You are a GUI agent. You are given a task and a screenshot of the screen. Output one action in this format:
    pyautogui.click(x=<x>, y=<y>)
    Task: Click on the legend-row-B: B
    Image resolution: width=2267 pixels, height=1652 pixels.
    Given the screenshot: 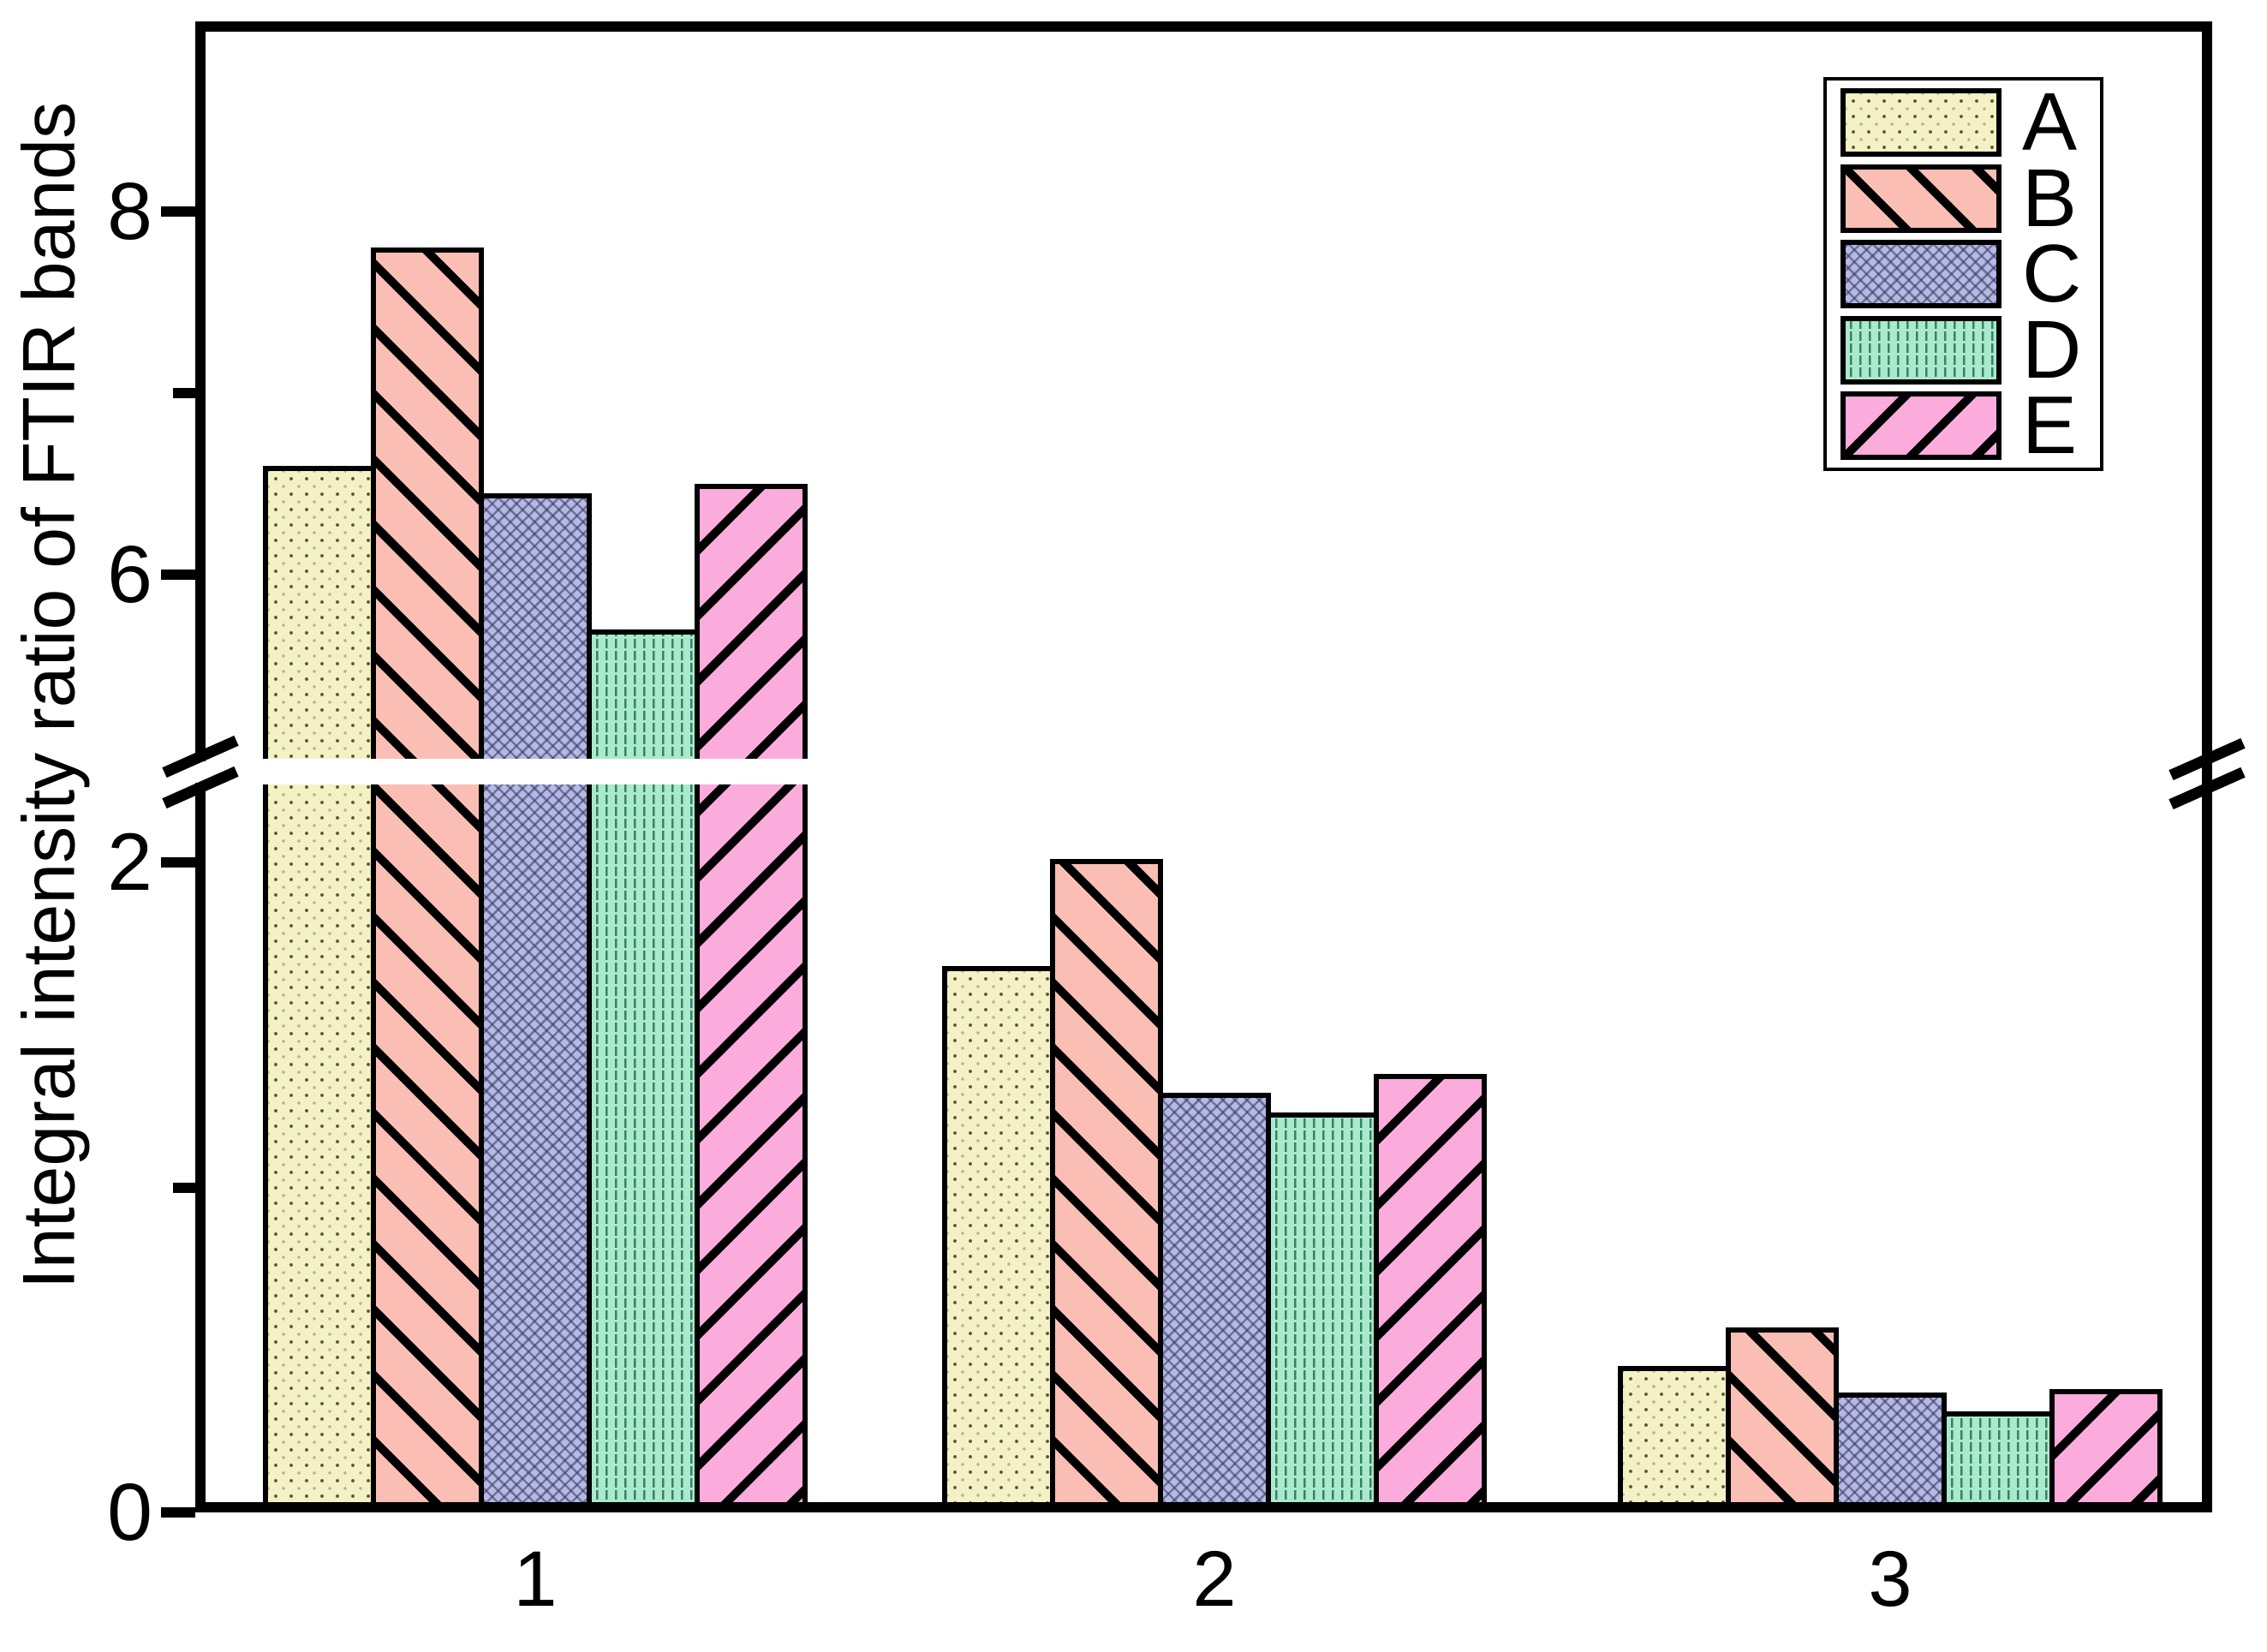 What is the action you would take?
    pyautogui.click(x=1970, y=198)
    